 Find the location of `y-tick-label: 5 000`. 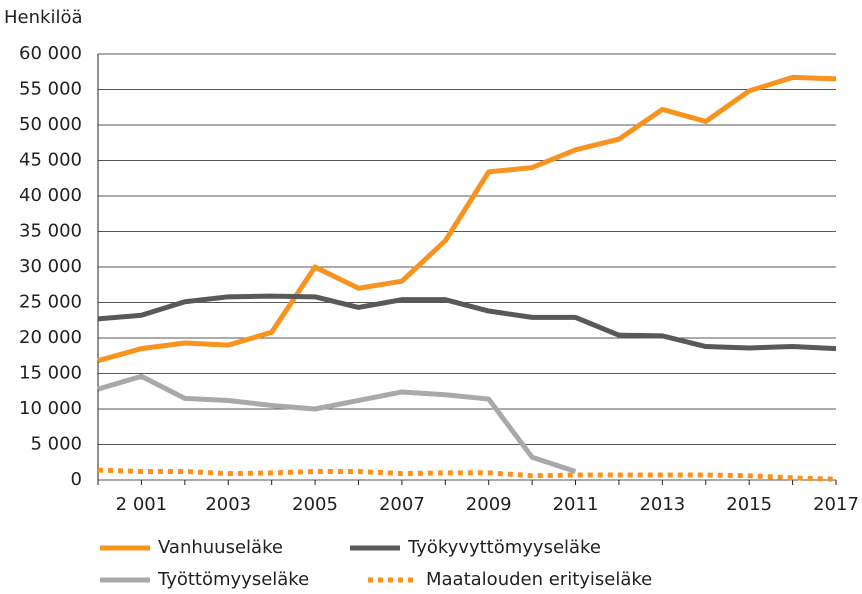

y-tick-label: 5 000 is located at coordinates (56, 444).